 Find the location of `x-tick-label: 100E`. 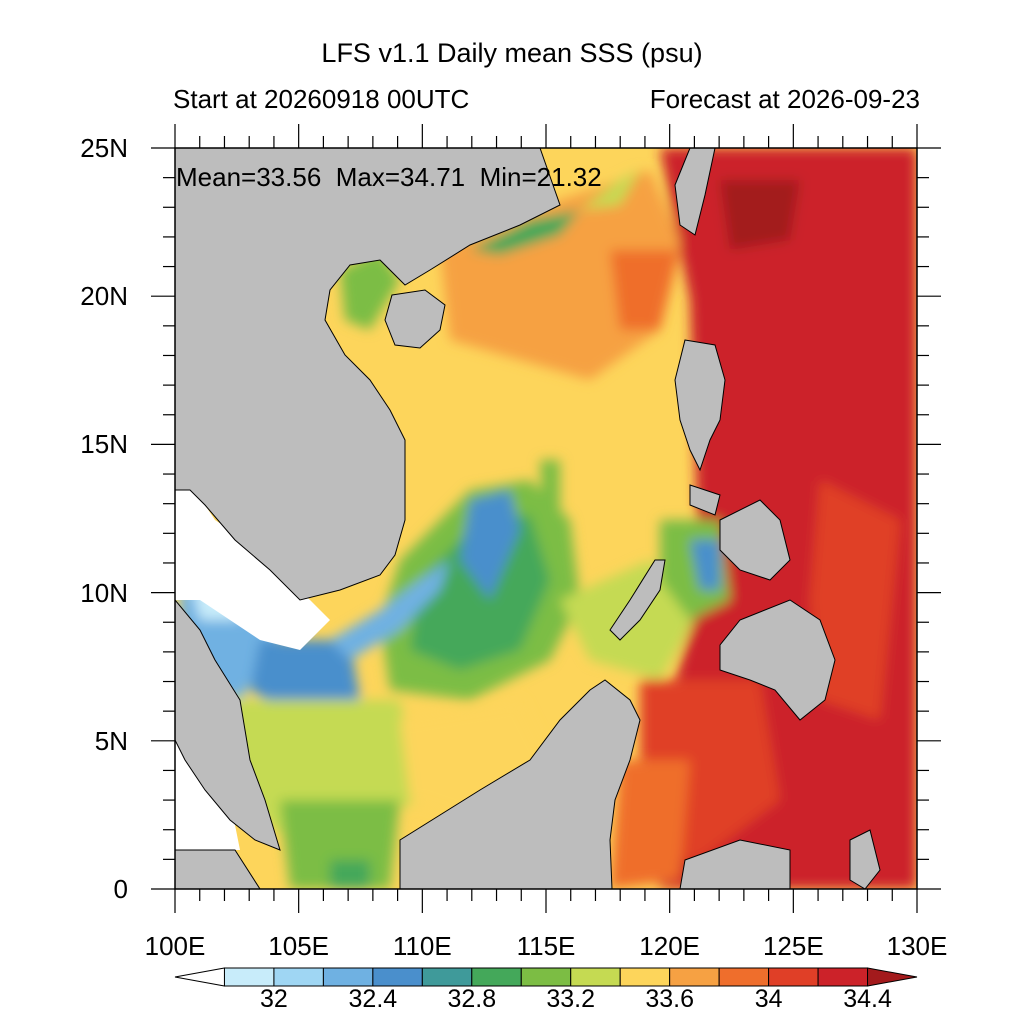

x-tick-label: 100E is located at coordinates (175, 946).